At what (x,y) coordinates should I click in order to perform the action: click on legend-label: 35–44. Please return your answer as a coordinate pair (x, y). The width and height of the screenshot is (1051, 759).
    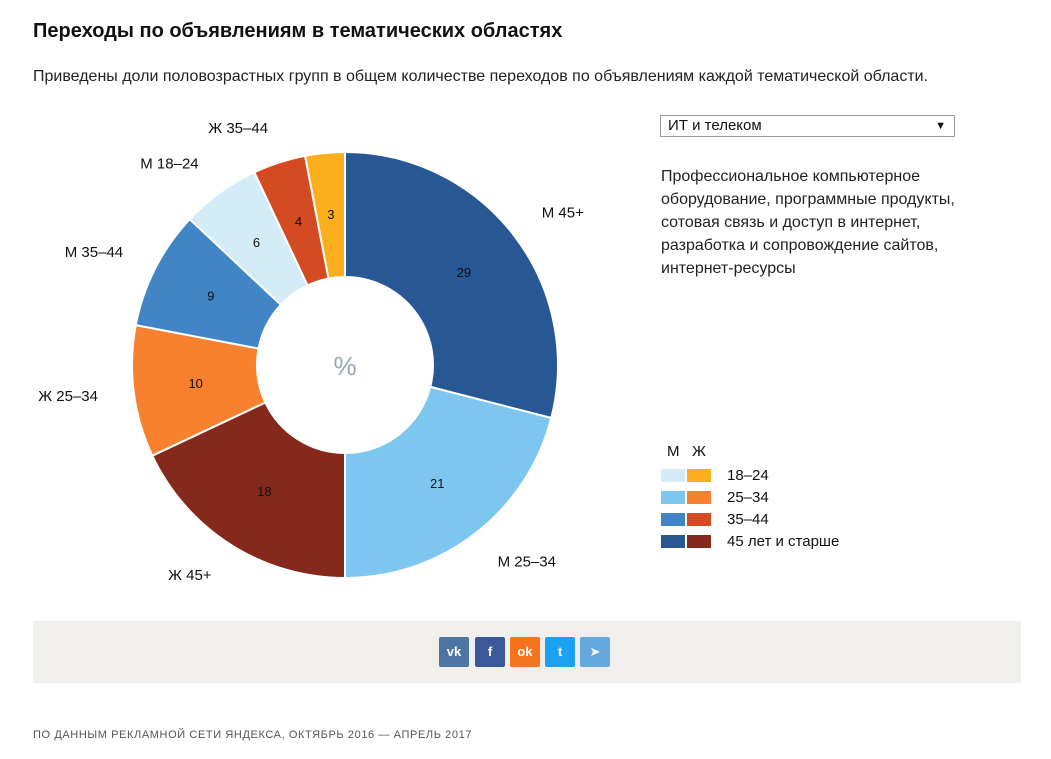
    Looking at the image, I should click on (748, 519).